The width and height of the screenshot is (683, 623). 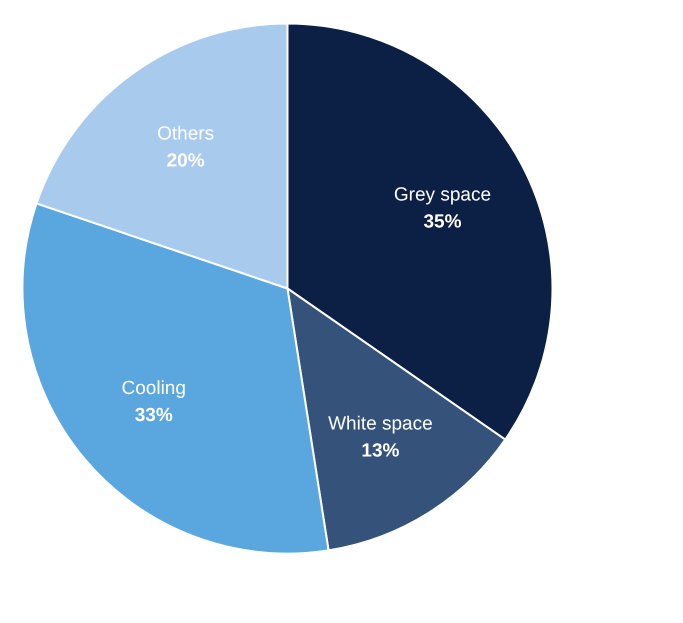 I want to click on data-label: 35%, so click(x=442, y=221).